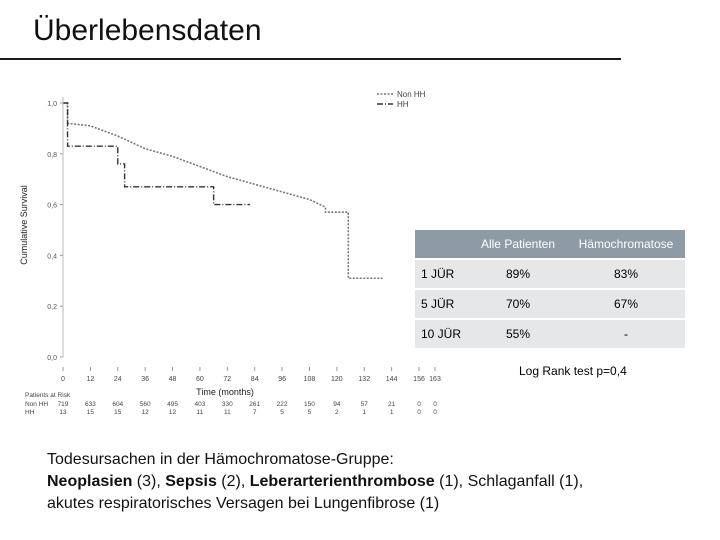 The height and width of the screenshot is (540, 720). I want to click on column-header-all-patients: Alle Patienten, so click(518, 244).